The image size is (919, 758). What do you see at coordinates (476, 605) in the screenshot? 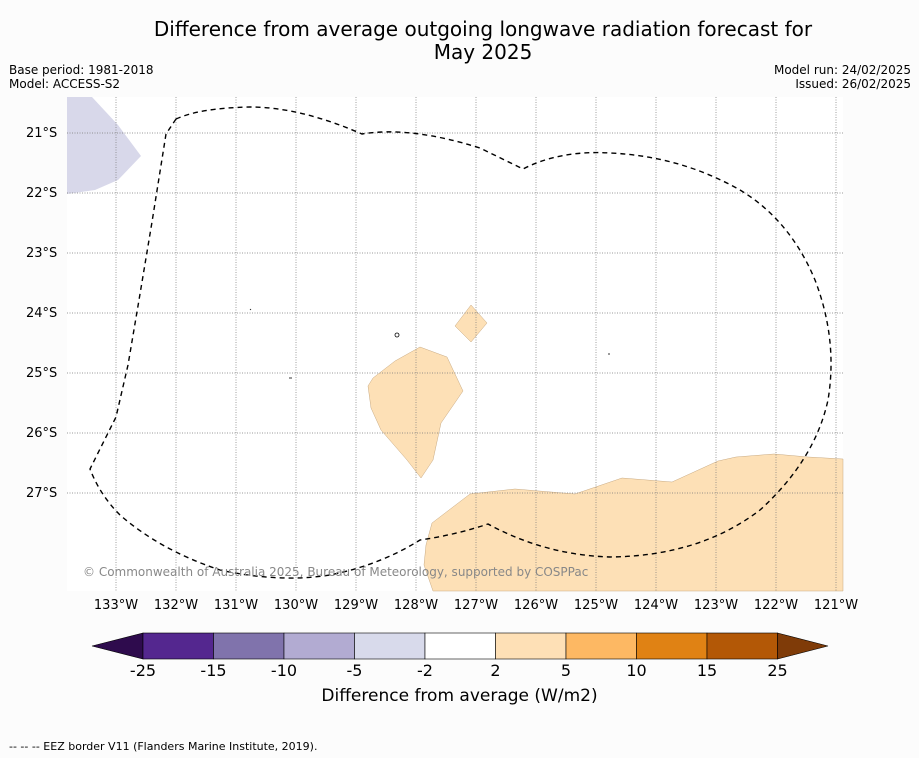
I see `lon-label: 127°W` at bounding box center [476, 605].